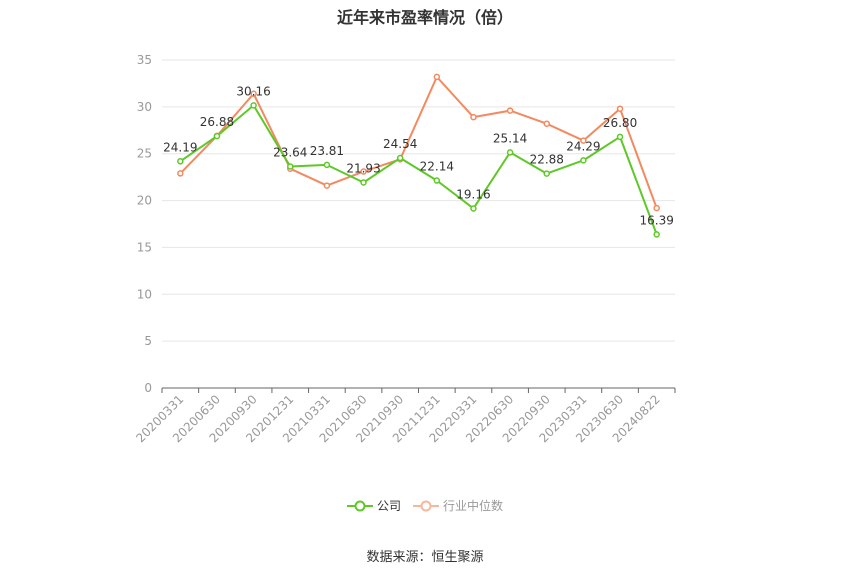 The image size is (850, 575). I want to click on y-tick-label: 15, so click(144, 247).